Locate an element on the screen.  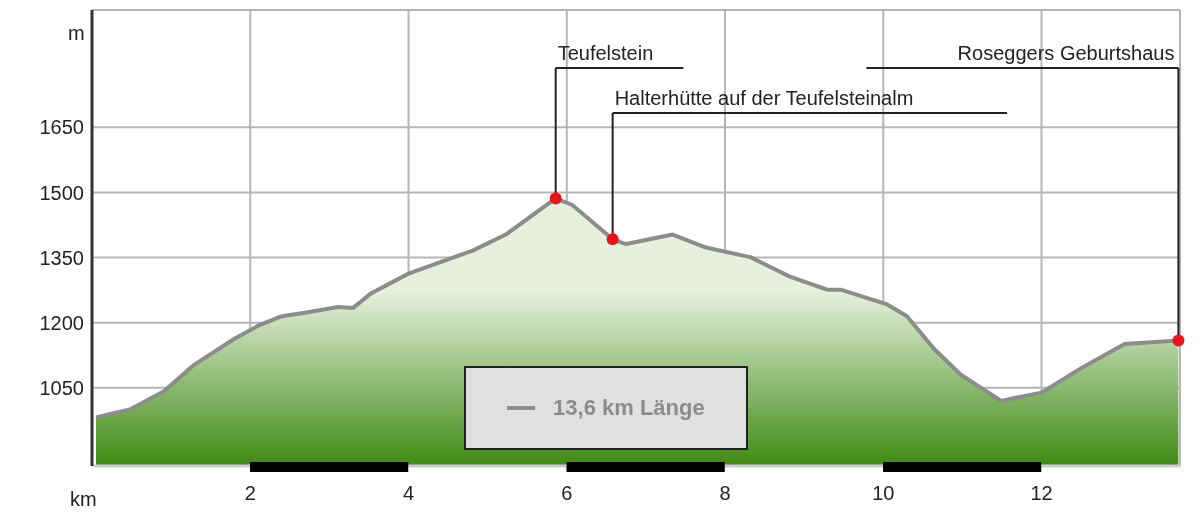
annotation: Halterhütte auf der Teufelsteinalm is located at coordinates (764, 98).